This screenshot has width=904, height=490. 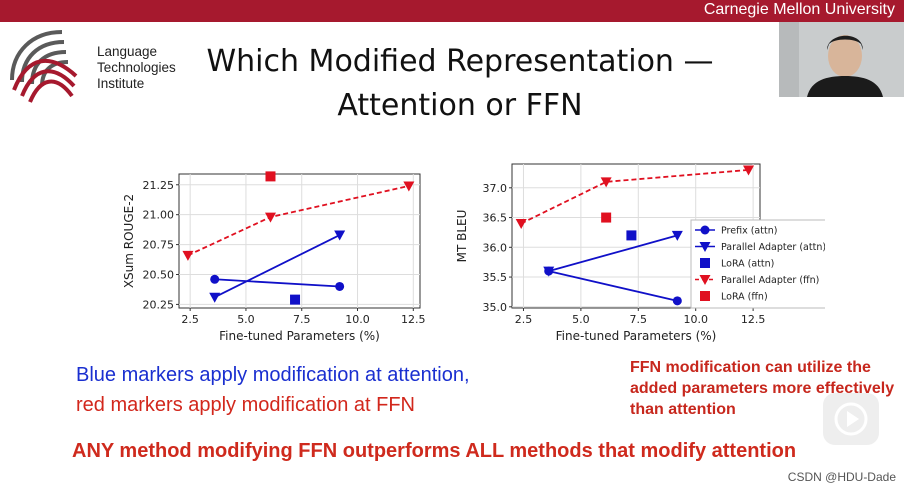 What do you see at coordinates (841, 477) in the screenshot?
I see `csdn-watermark: CSDN @HDU-Dade` at bounding box center [841, 477].